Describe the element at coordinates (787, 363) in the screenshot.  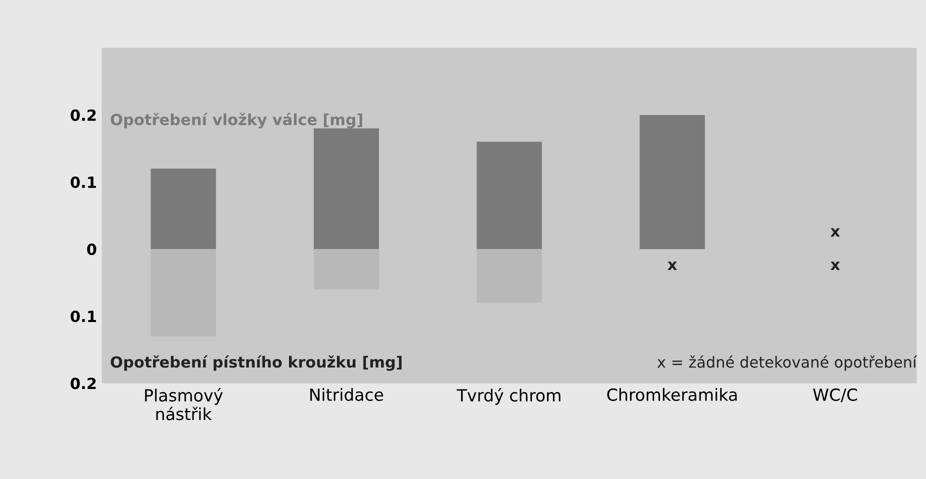
I see `annotation: x = žádné detekované opotřebení` at that location.